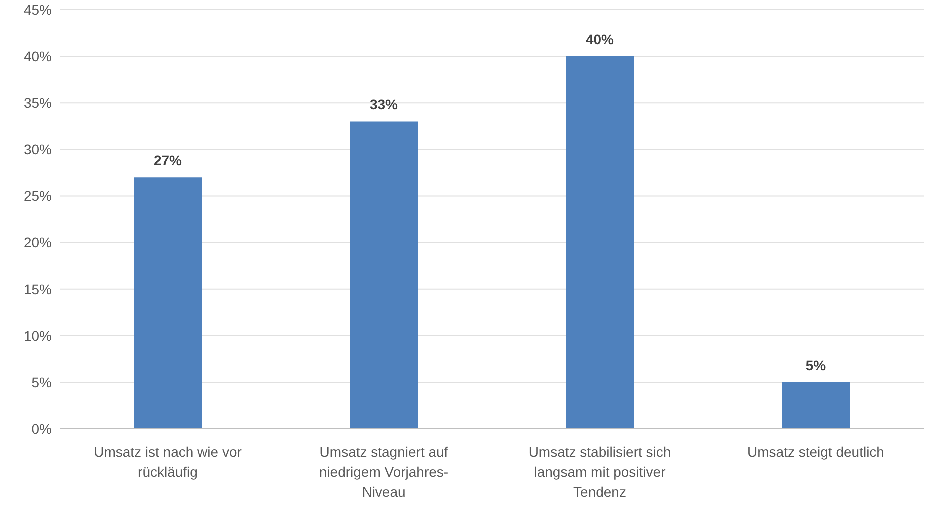 Image resolution: width=929 pixels, height=515 pixels. I want to click on data-label: 5%, so click(816, 365).